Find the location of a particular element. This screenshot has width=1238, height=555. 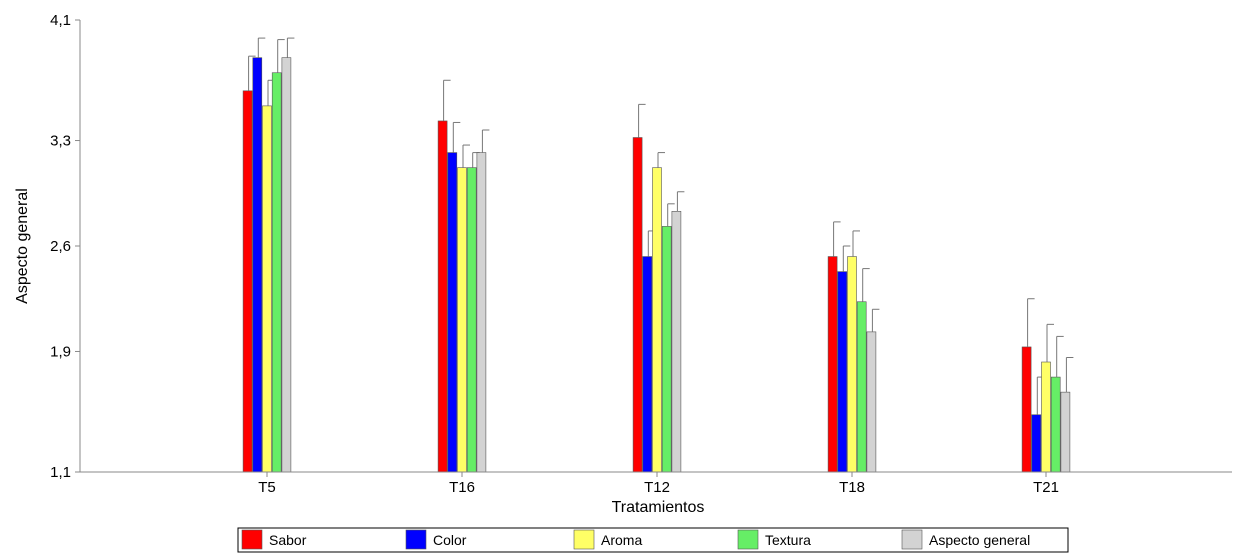

legend-box is located at coordinates (653, 540).